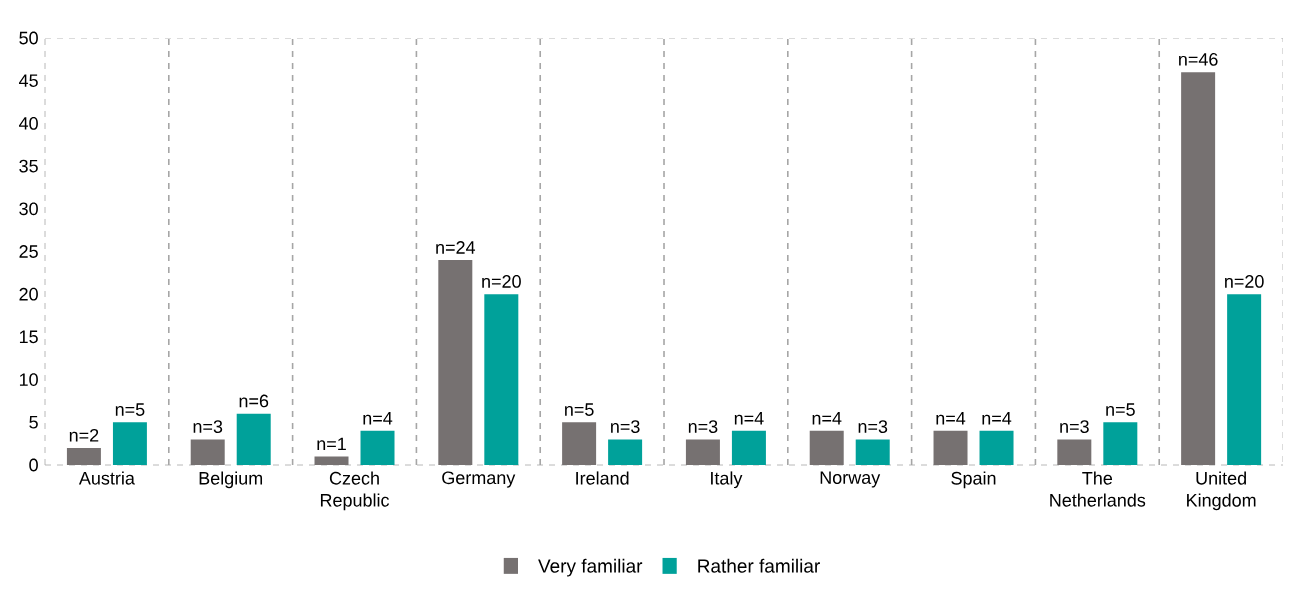 The height and width of the screenshot is (605, 1293). What do you see at coordinates (355, 491) in the screenshot?
I see `x-tick-label: Czech Republic` at bounding box center [355, 491].